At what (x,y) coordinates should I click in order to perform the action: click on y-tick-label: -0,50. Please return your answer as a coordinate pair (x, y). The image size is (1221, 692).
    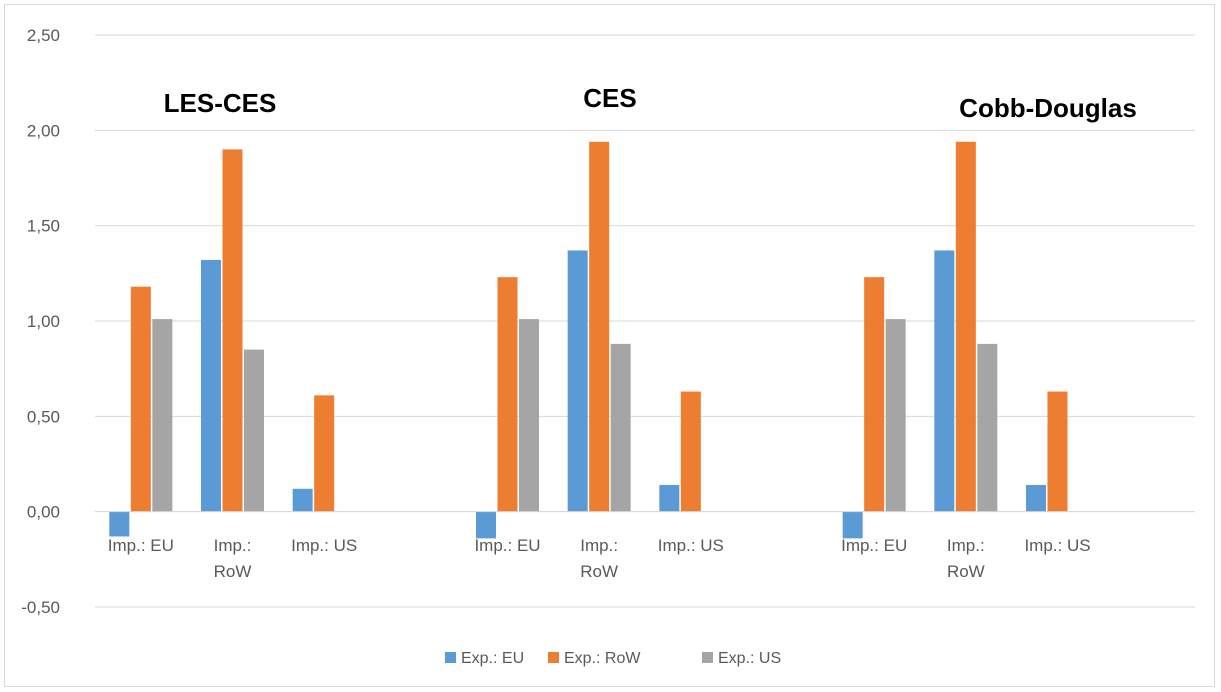
    Looking at the image, I should click on (40, 607).